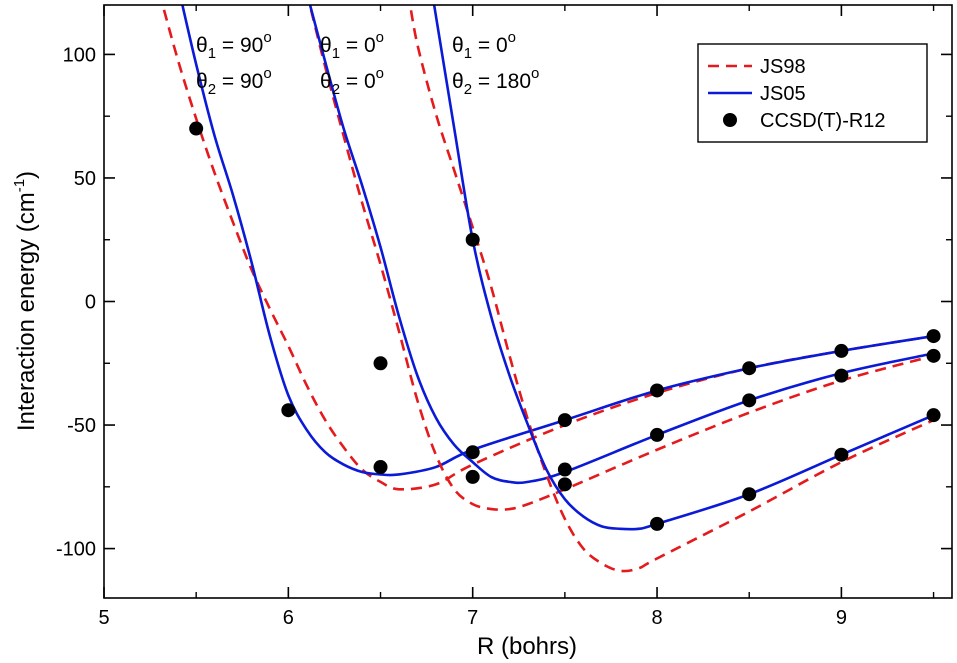  Describe the element at coordinates (757, 67) in the screenshot. I see `legend-item-js98: JS98` at that location.